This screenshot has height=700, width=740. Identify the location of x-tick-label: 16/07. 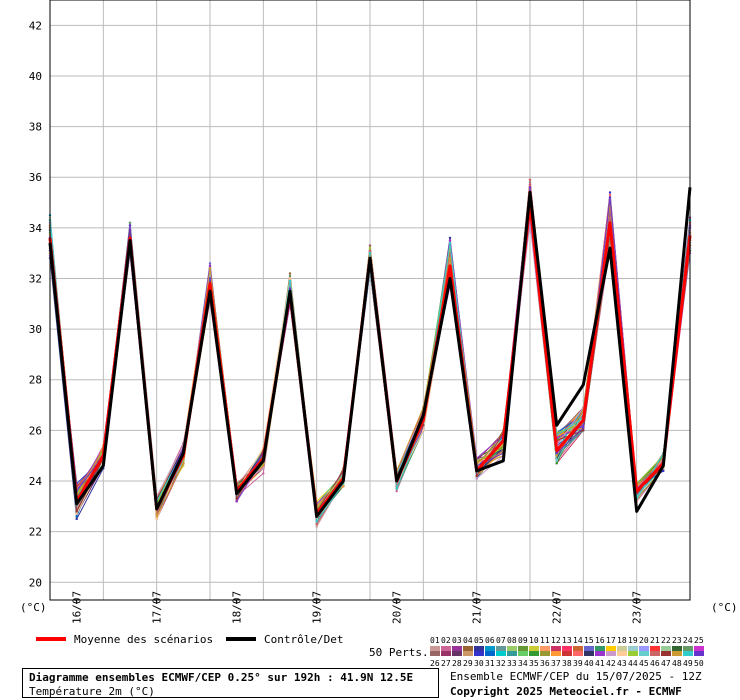
(77, 607).